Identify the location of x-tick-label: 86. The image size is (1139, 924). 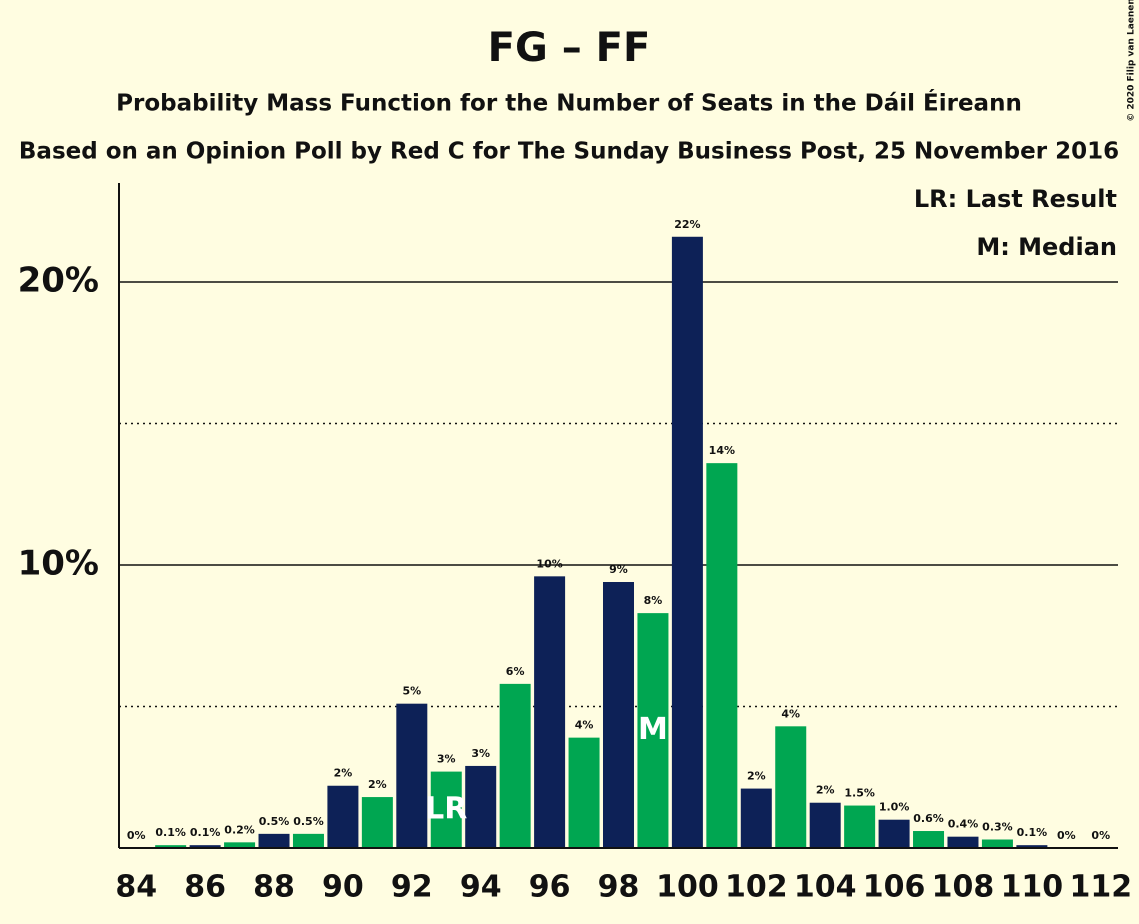
(205, 887).